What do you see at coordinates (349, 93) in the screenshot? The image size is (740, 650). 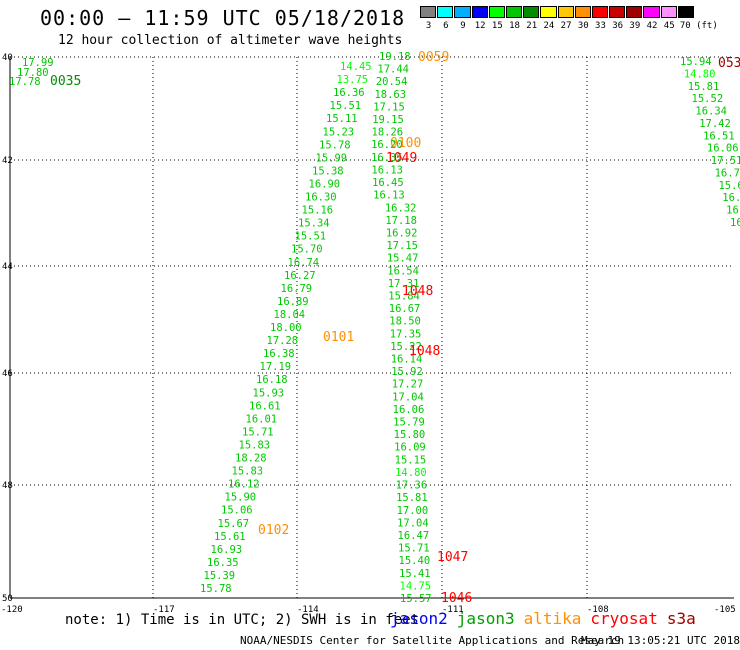 I see `wave-height-label: 16.36` at bounding box center [349, 93].